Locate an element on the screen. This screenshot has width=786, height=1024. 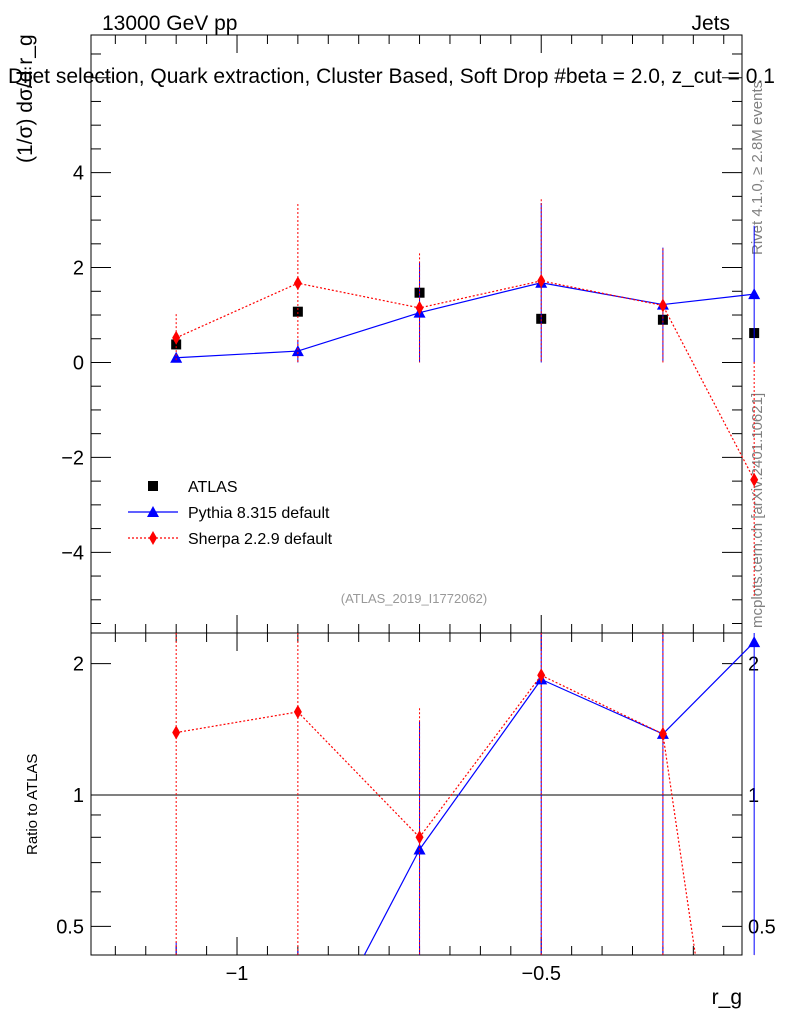
y-tick-label: 0 is located at coordinates (78, 363).